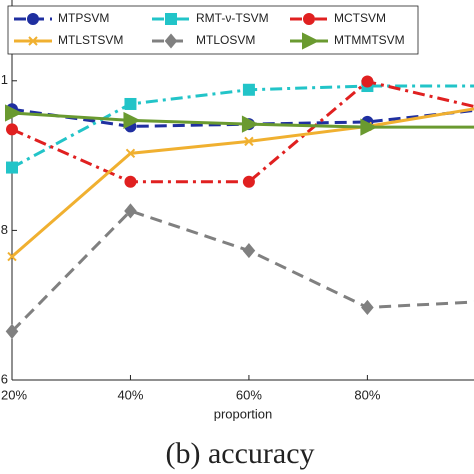  What do you see at coordinates (232, 18) in the screenshot?
I see `legend-label: RMT-ν-TSVM` at bounding box center [232, 18].